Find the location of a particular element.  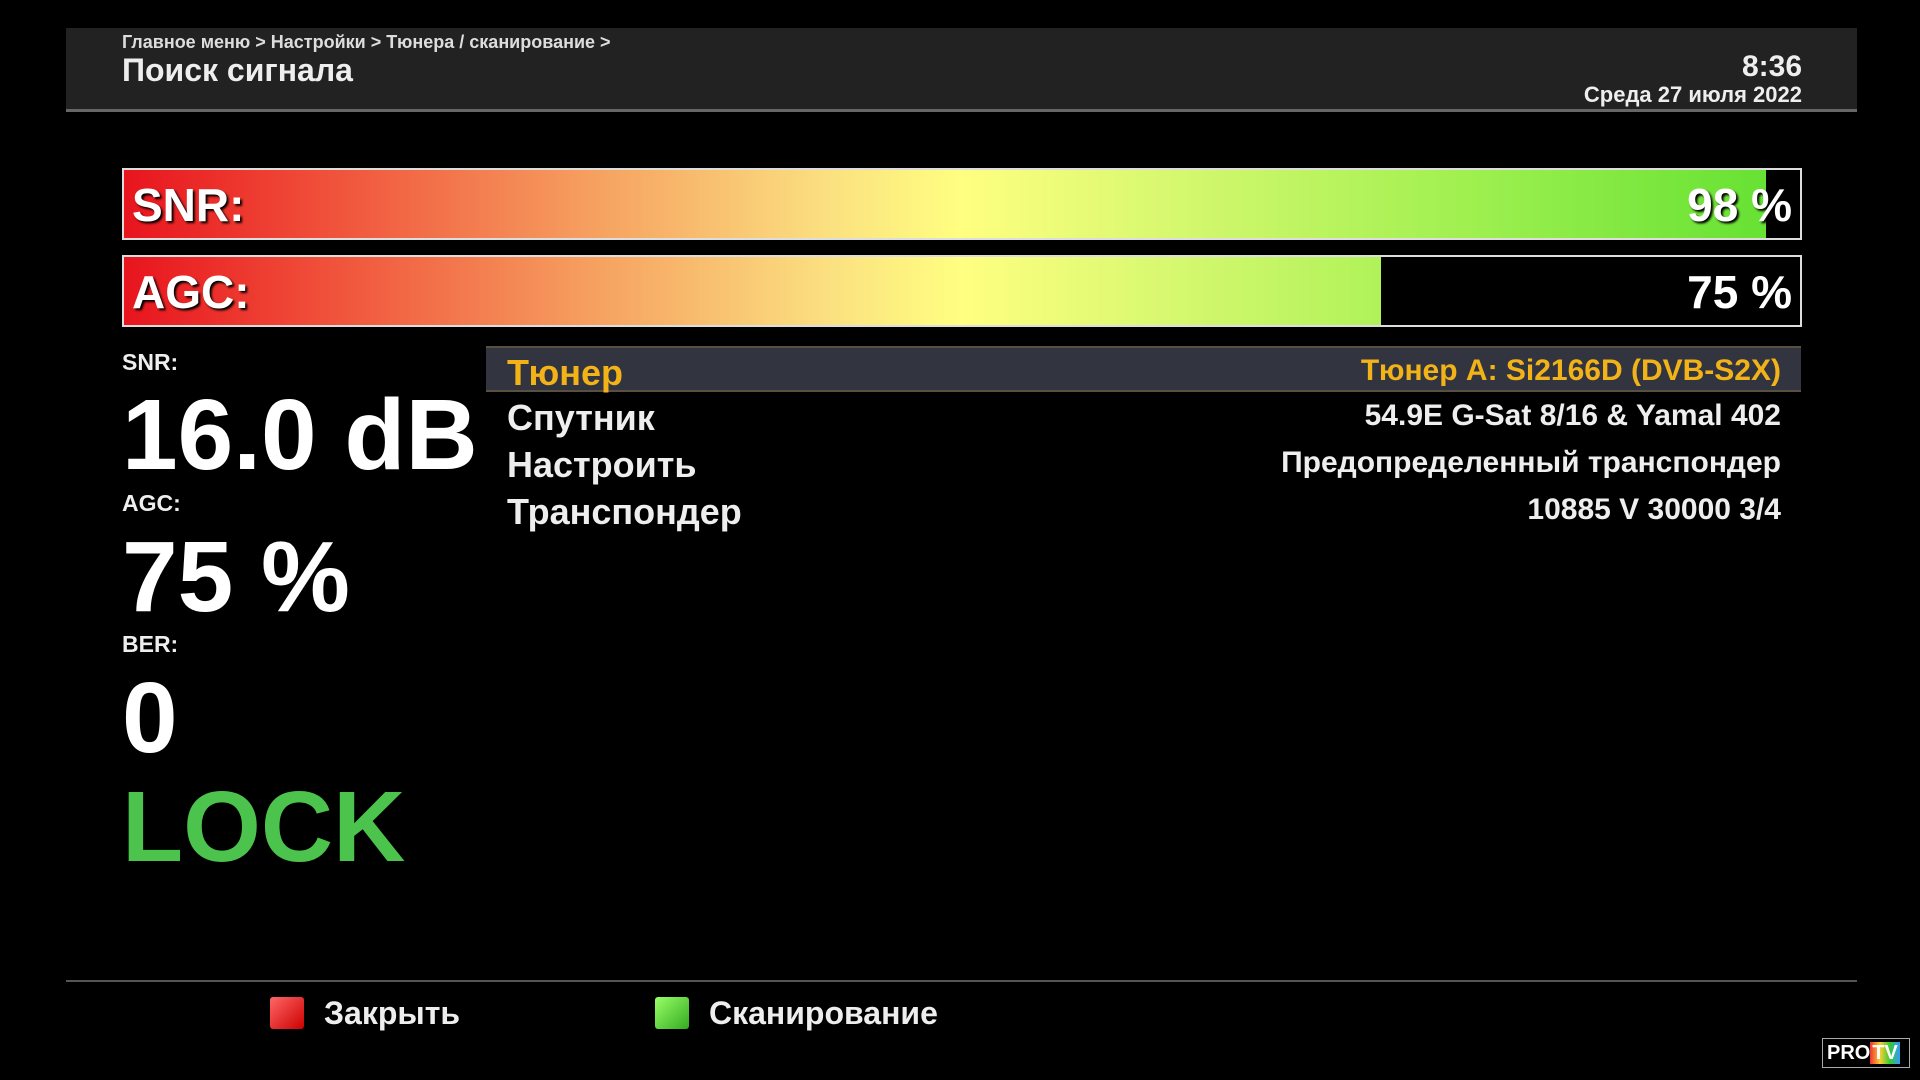

agc-bar-label: AGC: is located at coordinates (191, 292).